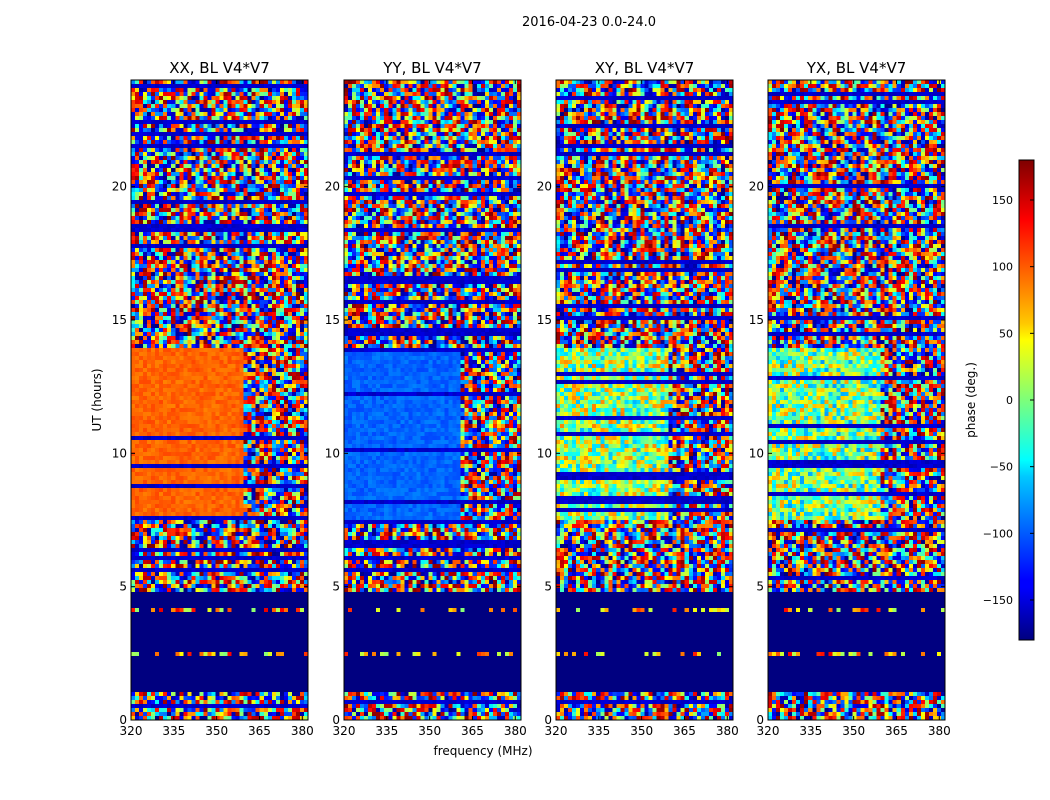 This screenshot has height=800, width=1050. Describe the element at coordinates (645, 68) in the screenshot. I see `panel-title: XY, BL V4*V7` at that location.